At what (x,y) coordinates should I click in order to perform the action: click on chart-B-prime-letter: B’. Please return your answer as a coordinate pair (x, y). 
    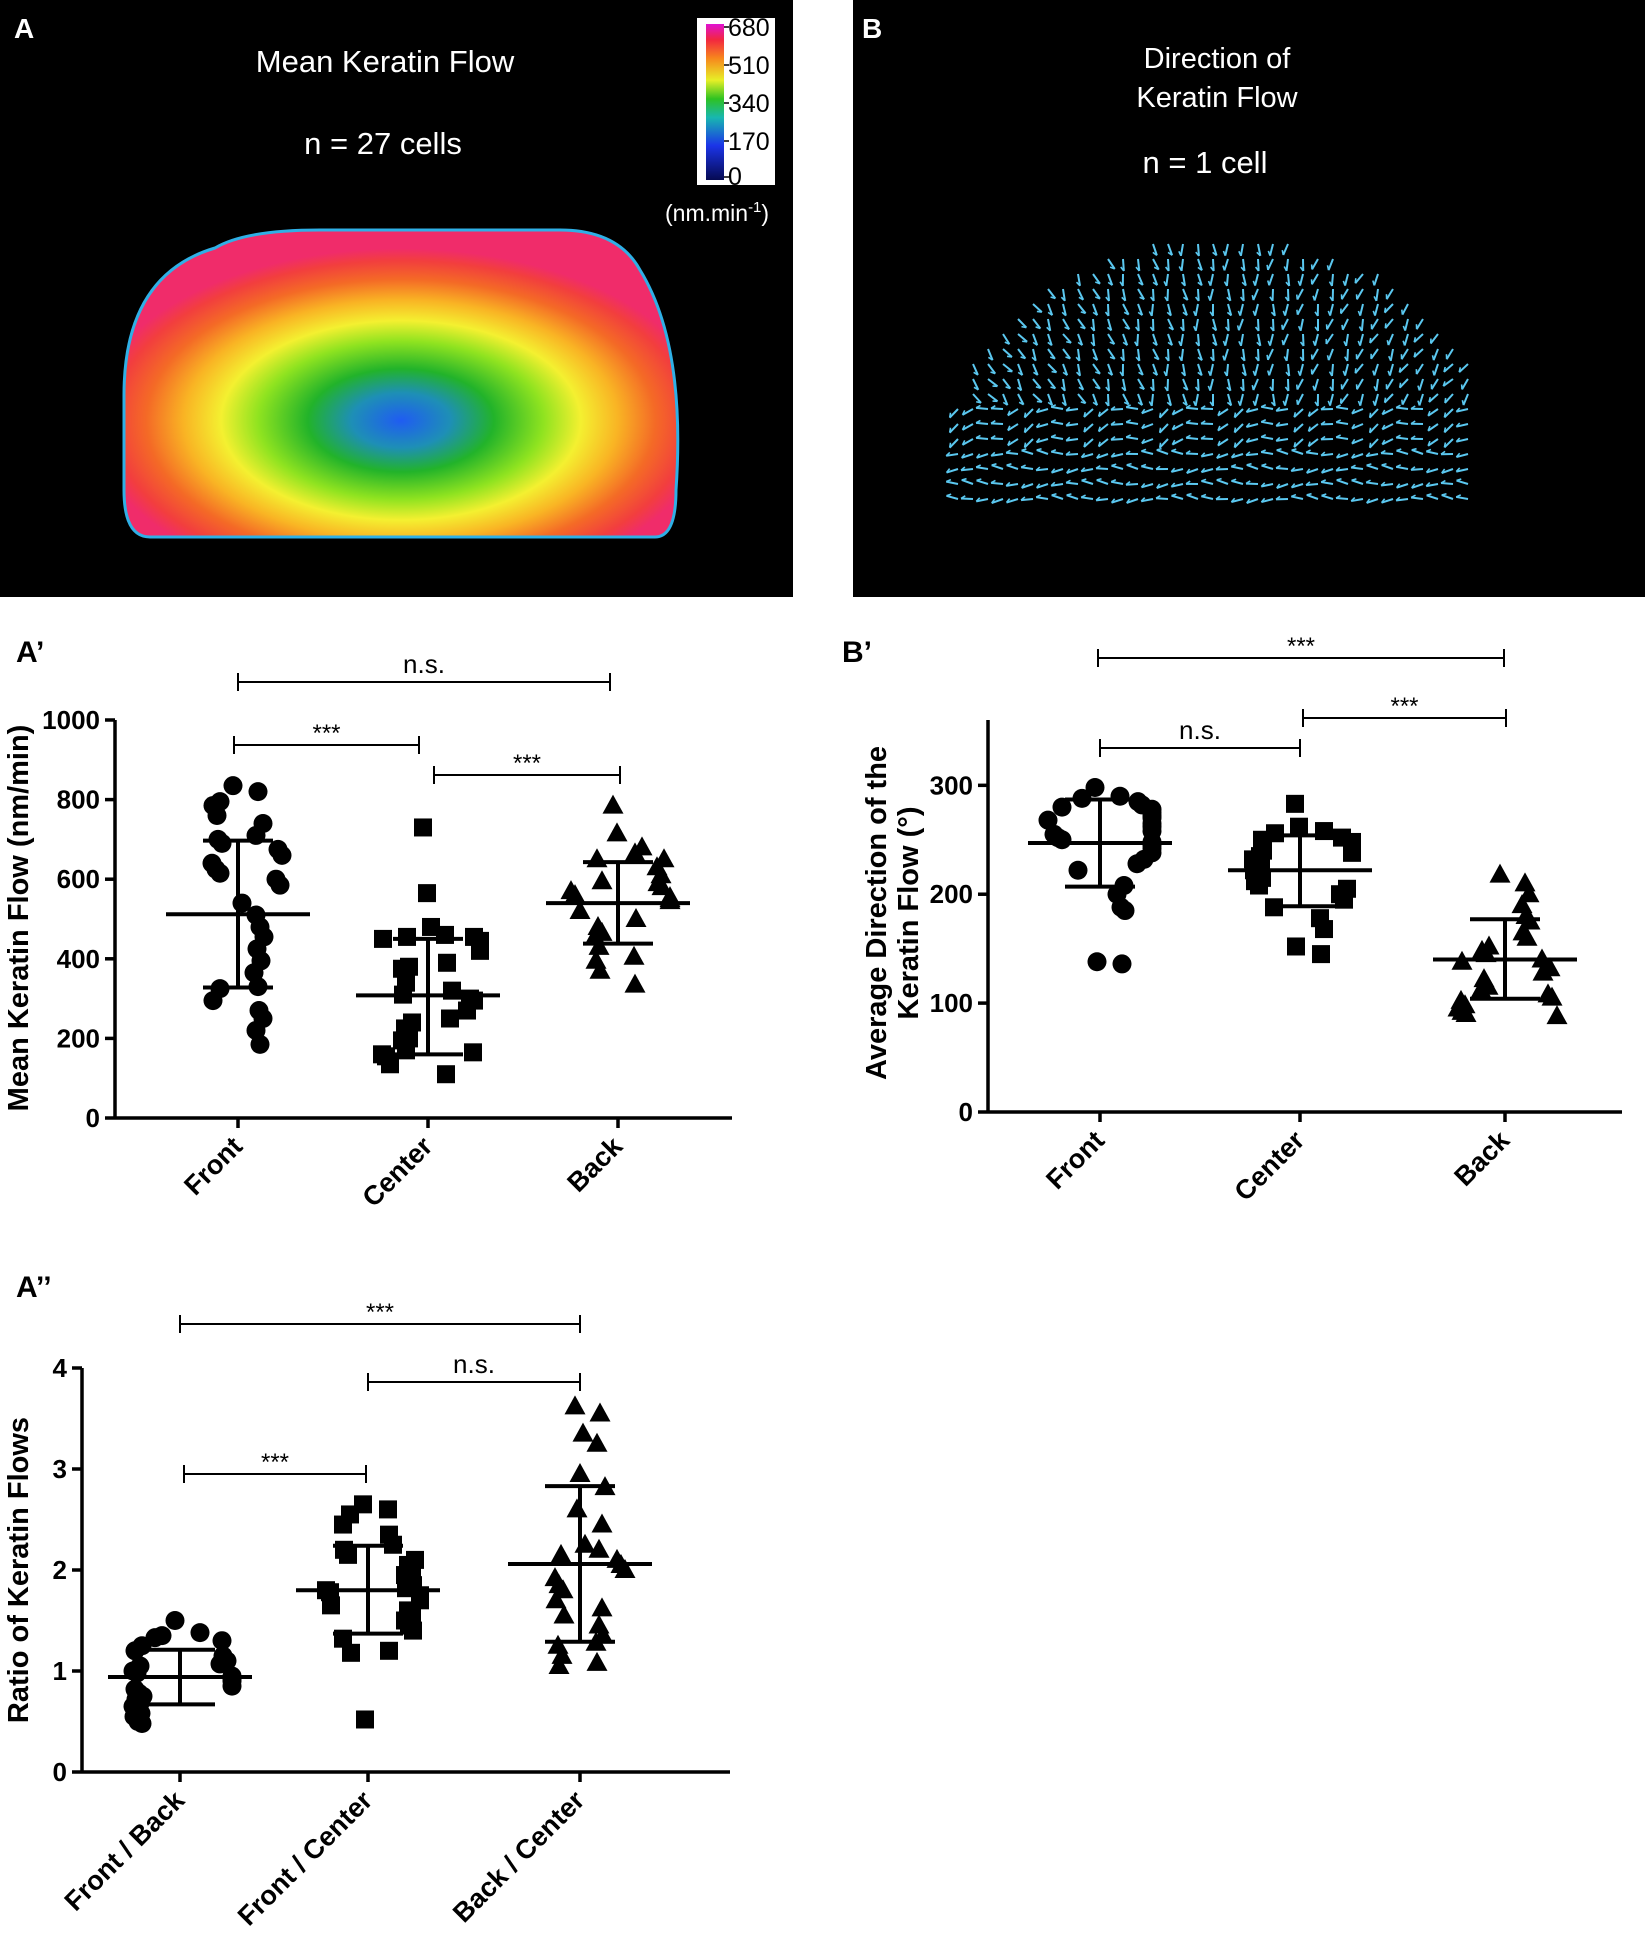
    Looking at the image, I should click on (857, 652).